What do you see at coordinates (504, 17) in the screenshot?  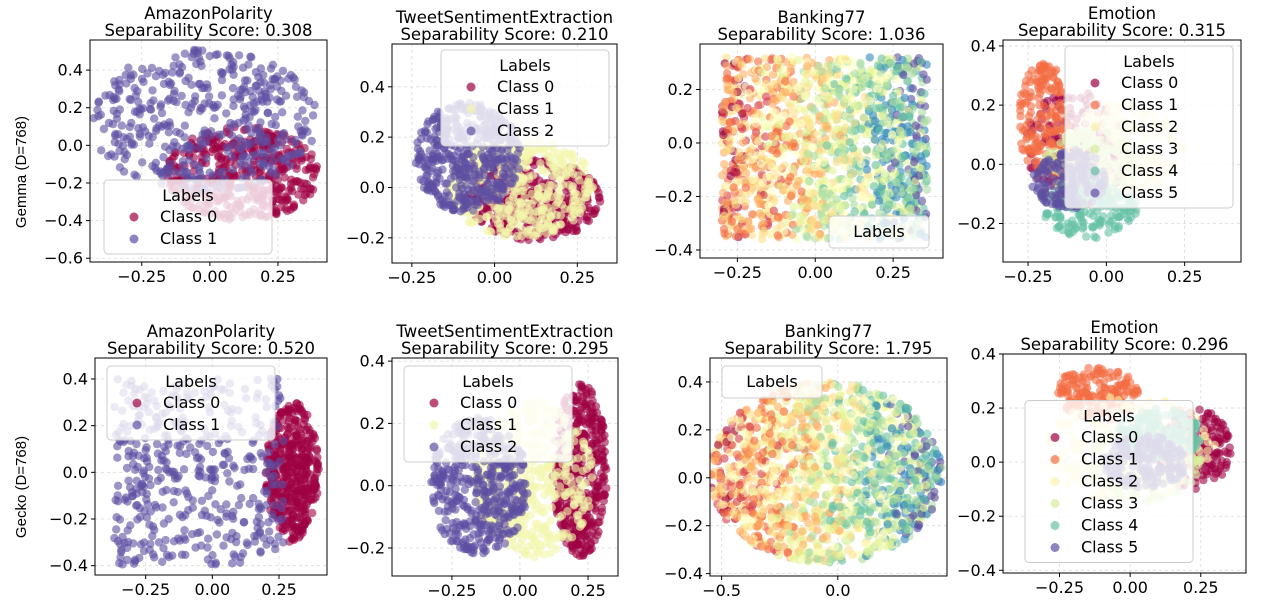 I see `panel-title: TweetSentimentExtraction` at bounding box center [504, 17].